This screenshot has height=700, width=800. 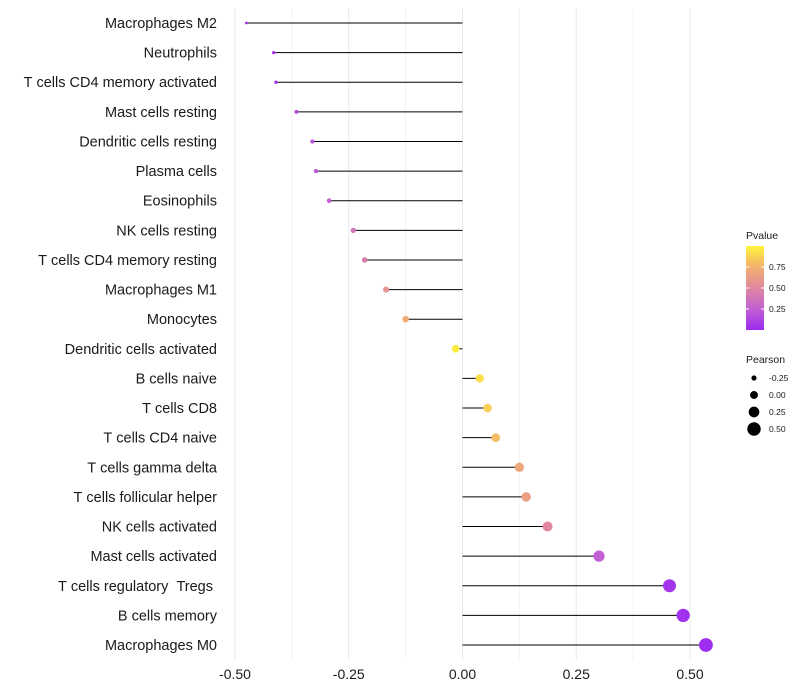 What do you see at coordinates (161, 291) in the screenshot?
I see `category-label: Macrophages M1` at bounding box center [161, 291].